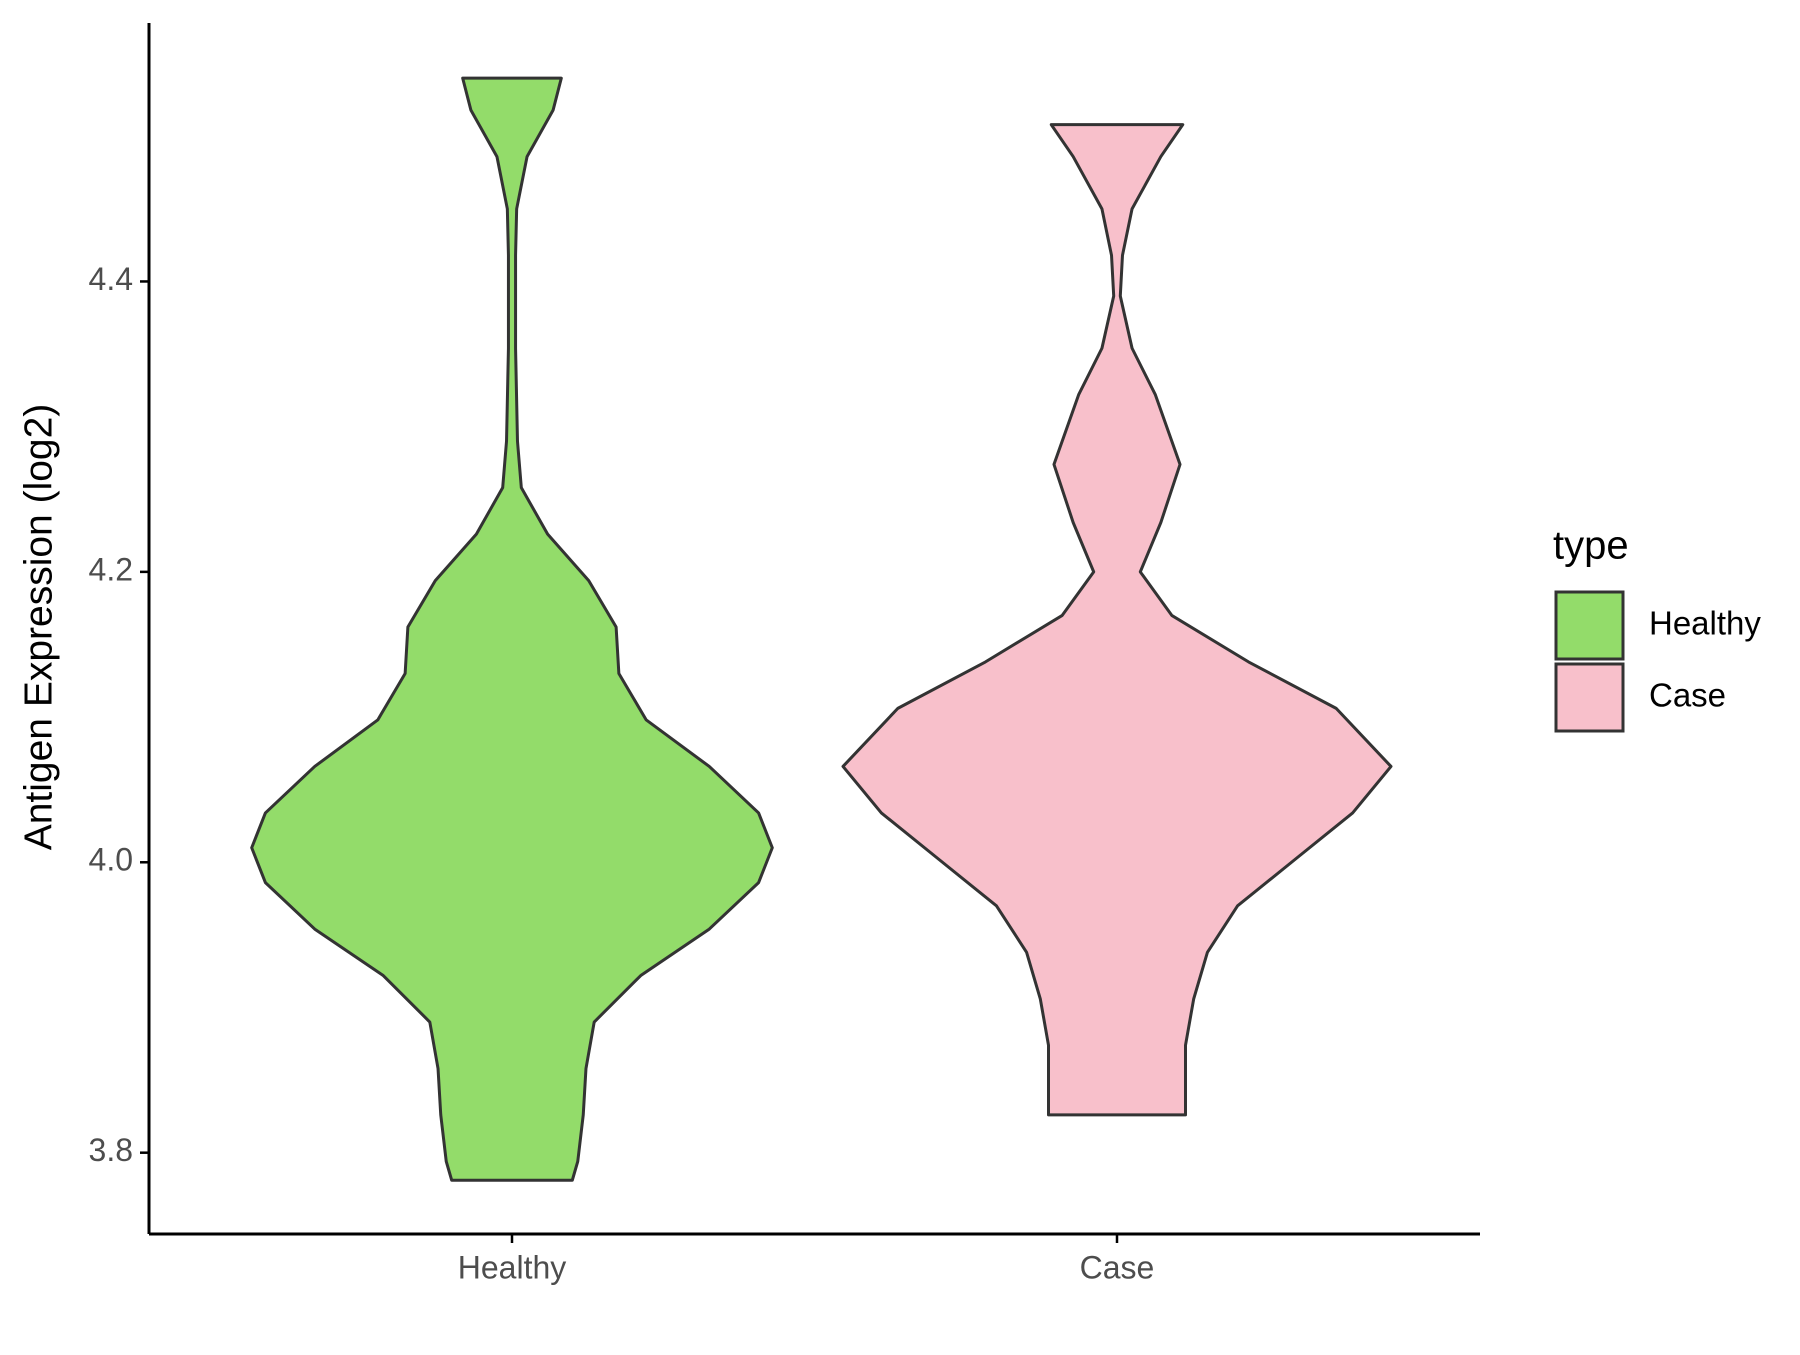  What do you see at coordinates (111, 569) in the screenshot?
I see `y-tick-label: 4.2` at bounding box center [111, 569].